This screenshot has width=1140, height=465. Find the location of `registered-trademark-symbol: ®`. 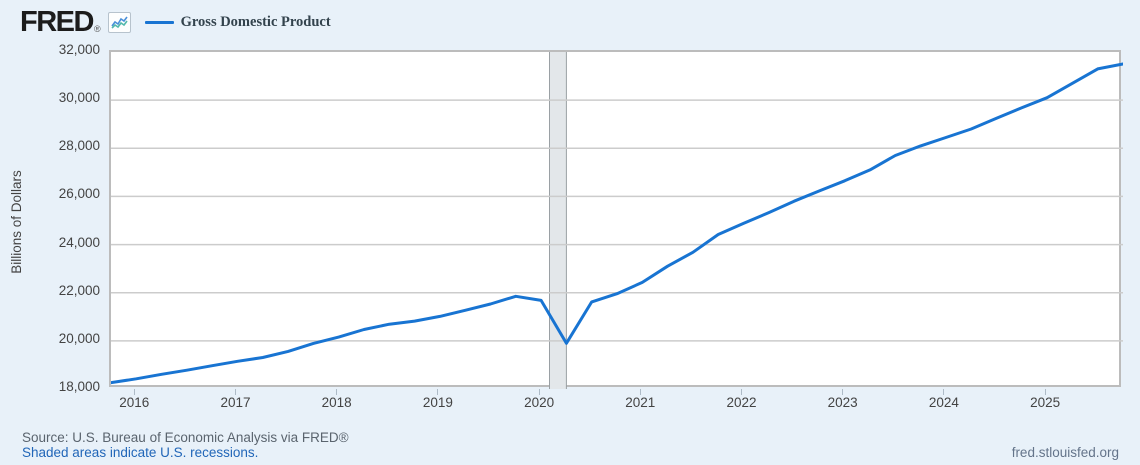

registered-trademark-symbol: ® is located at coordinates (97, 29).